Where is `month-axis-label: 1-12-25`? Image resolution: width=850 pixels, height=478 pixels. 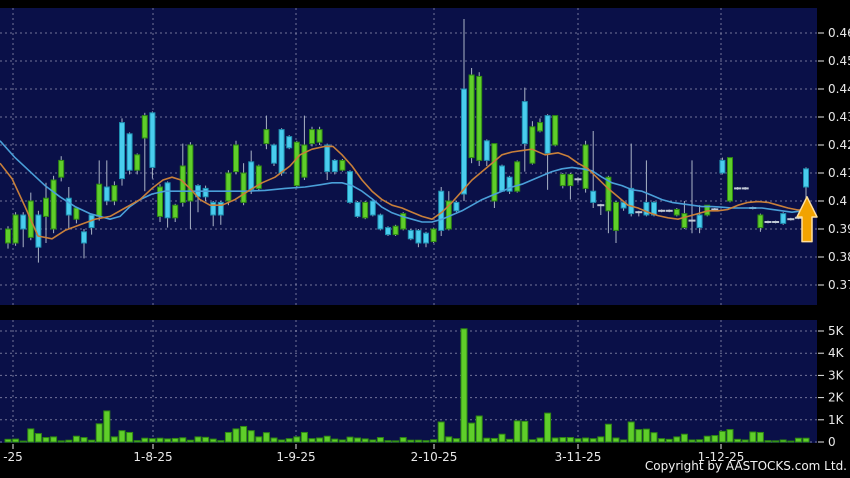
month-axis-label: 1-12-25 is located at coordinates (721, 457).